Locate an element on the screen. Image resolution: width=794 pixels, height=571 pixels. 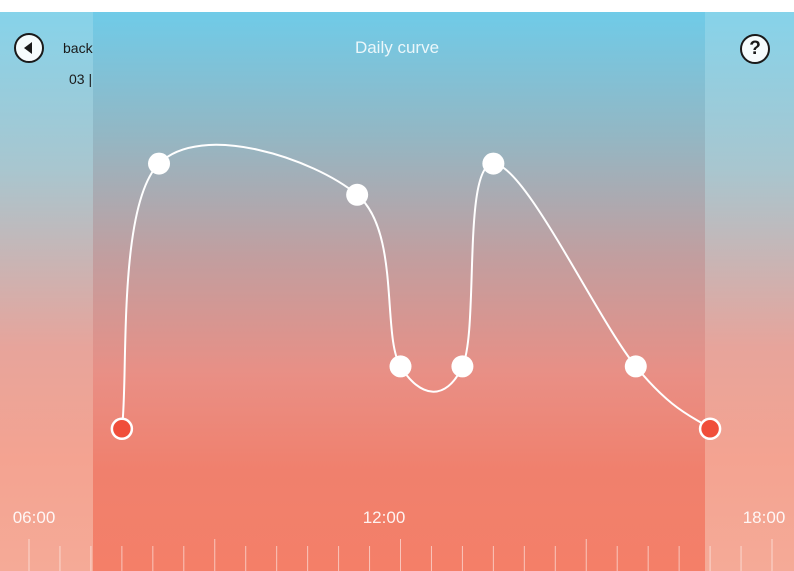
chevron-left-icon is located at coordinates (28, 48).